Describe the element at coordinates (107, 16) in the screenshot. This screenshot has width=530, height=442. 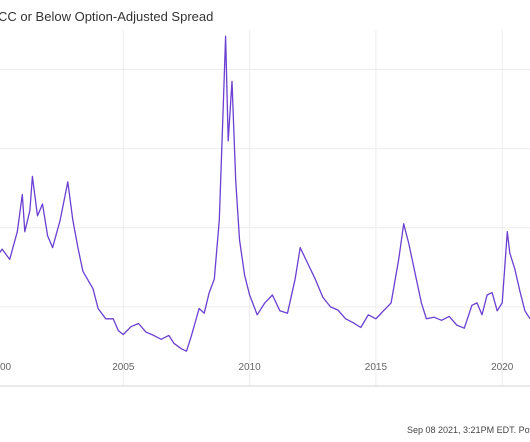
I see `chart-title: CC or Below Option-Adjusted Spread` at that location.